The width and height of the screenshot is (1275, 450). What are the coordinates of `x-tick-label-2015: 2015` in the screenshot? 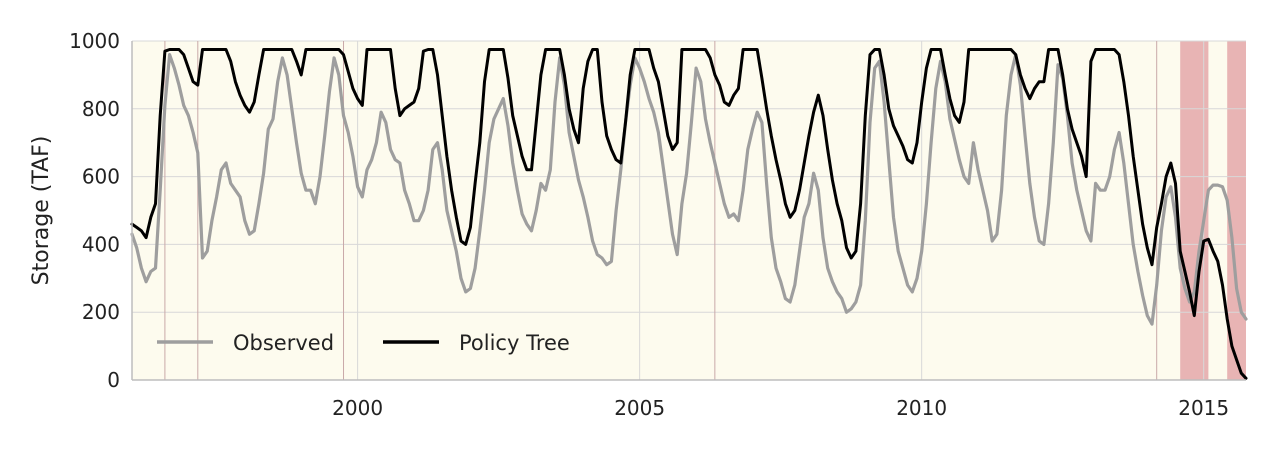 It's located at (1203, 408).